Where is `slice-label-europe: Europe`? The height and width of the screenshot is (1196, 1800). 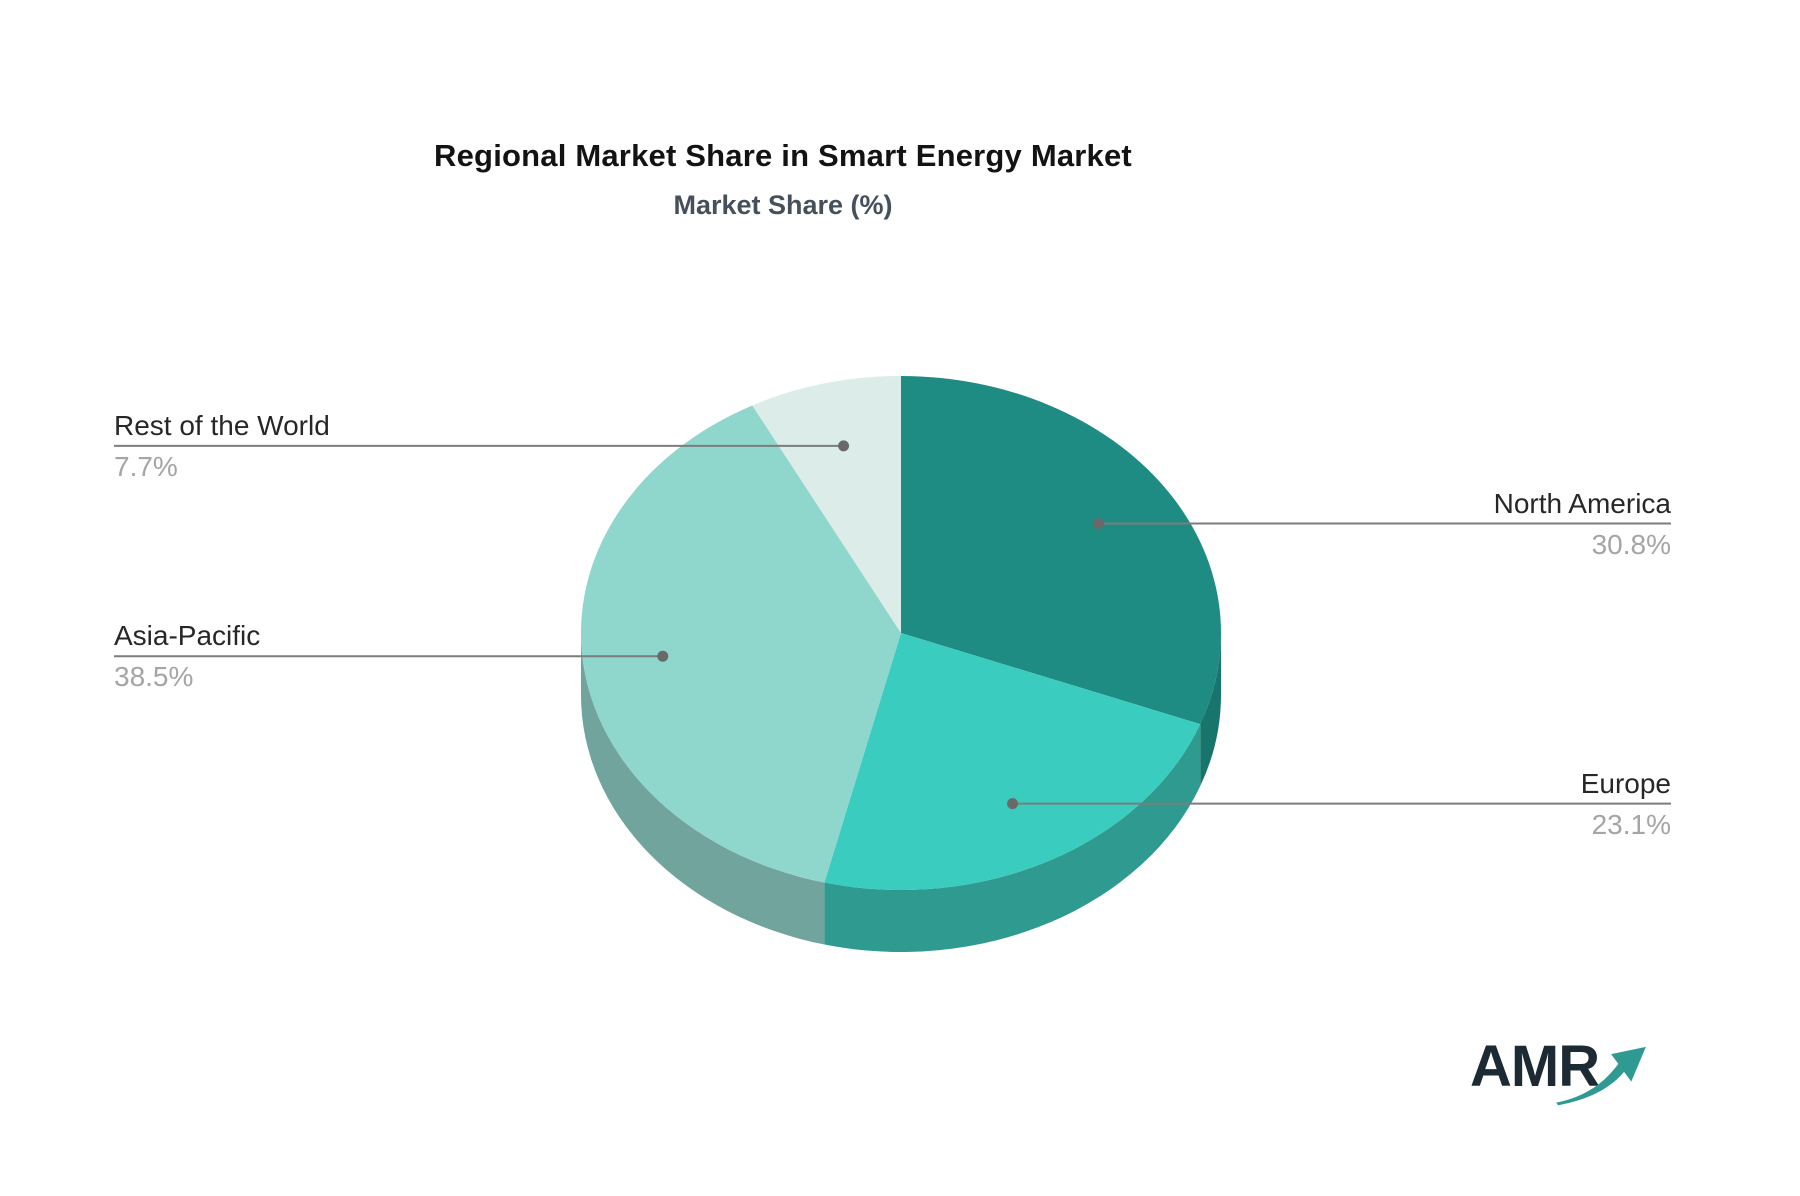
slice-label-europe: Europe is located at coordinates (1625, 783).